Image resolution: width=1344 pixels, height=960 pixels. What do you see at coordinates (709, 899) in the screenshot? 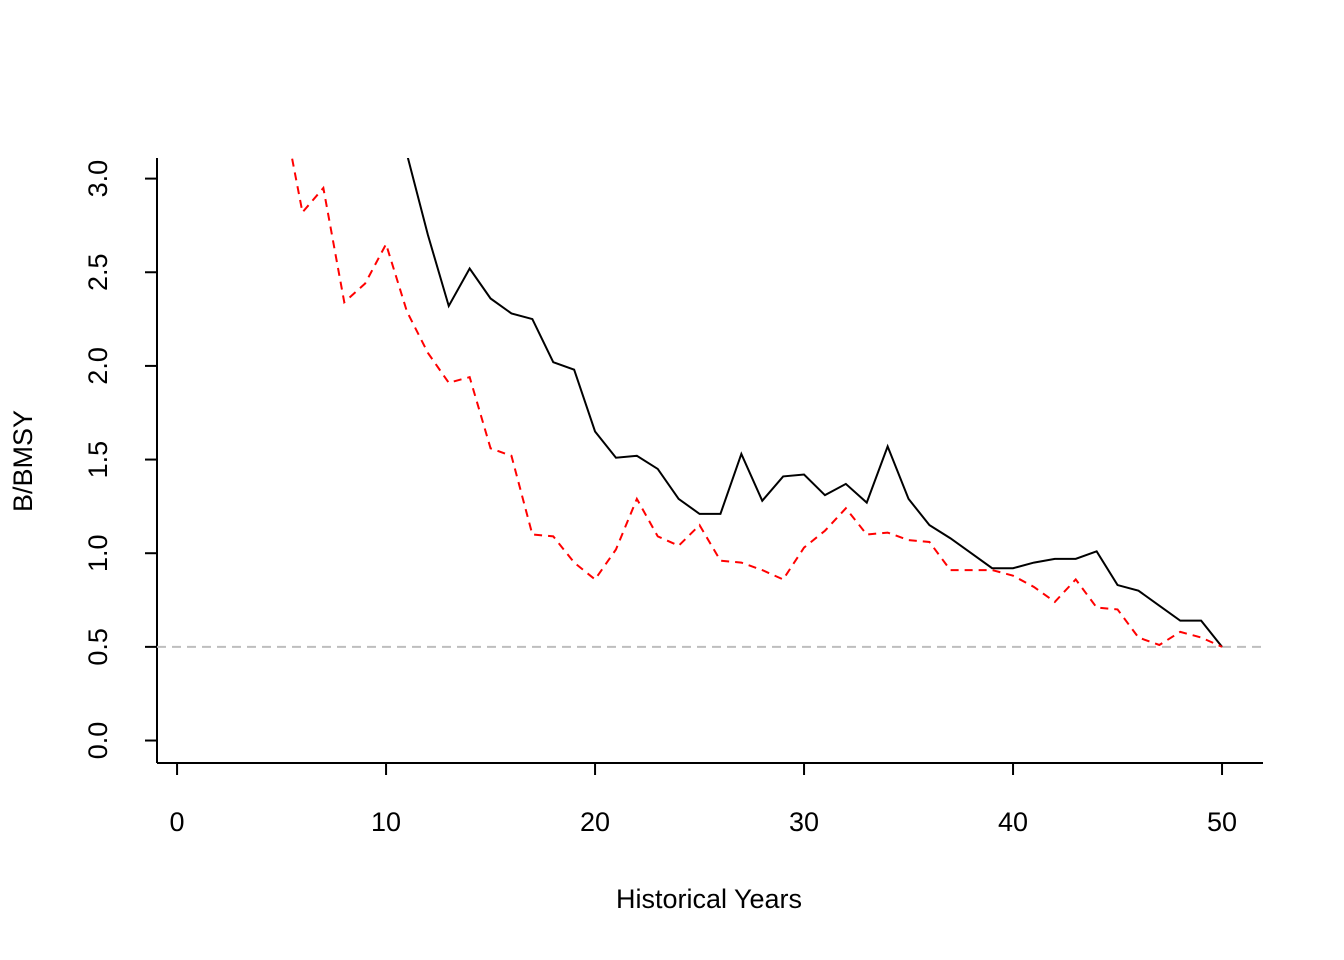
I see `x-axis-label: Historical Years` at bounding box center [709, 899].